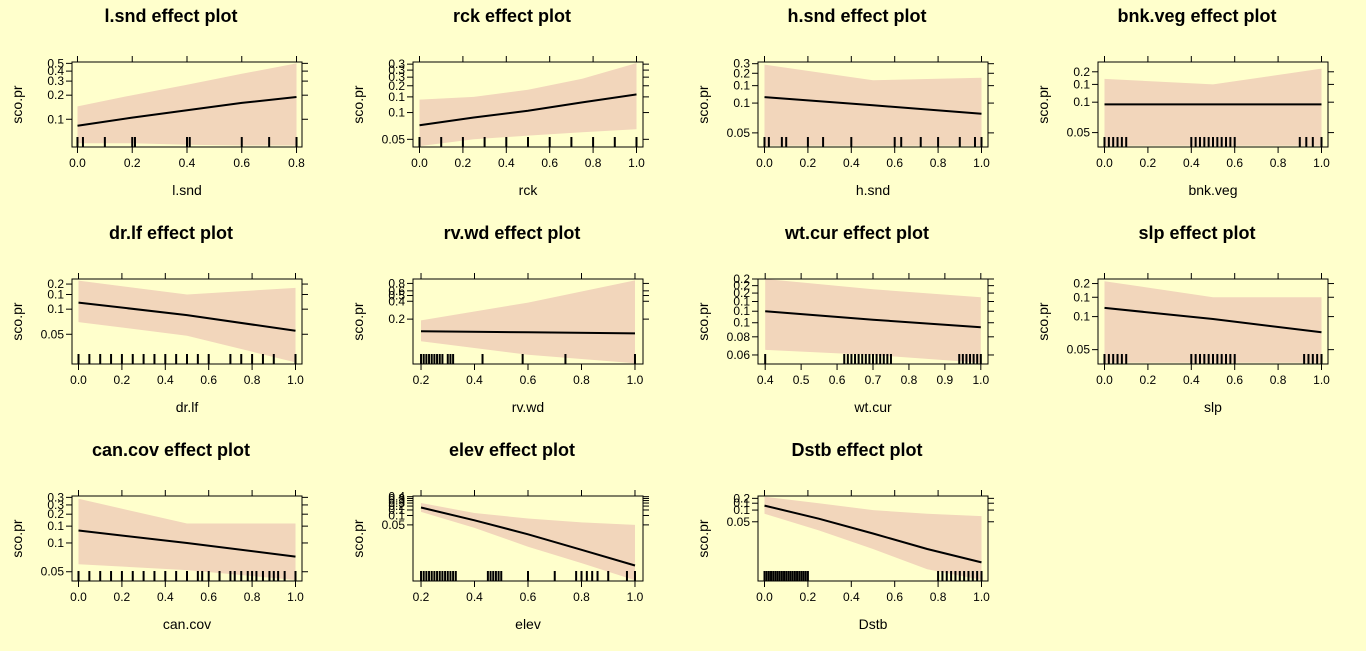 The image size is (1366, 651). I want to click on panel-title: slp effect plot, so click(1196, 233).